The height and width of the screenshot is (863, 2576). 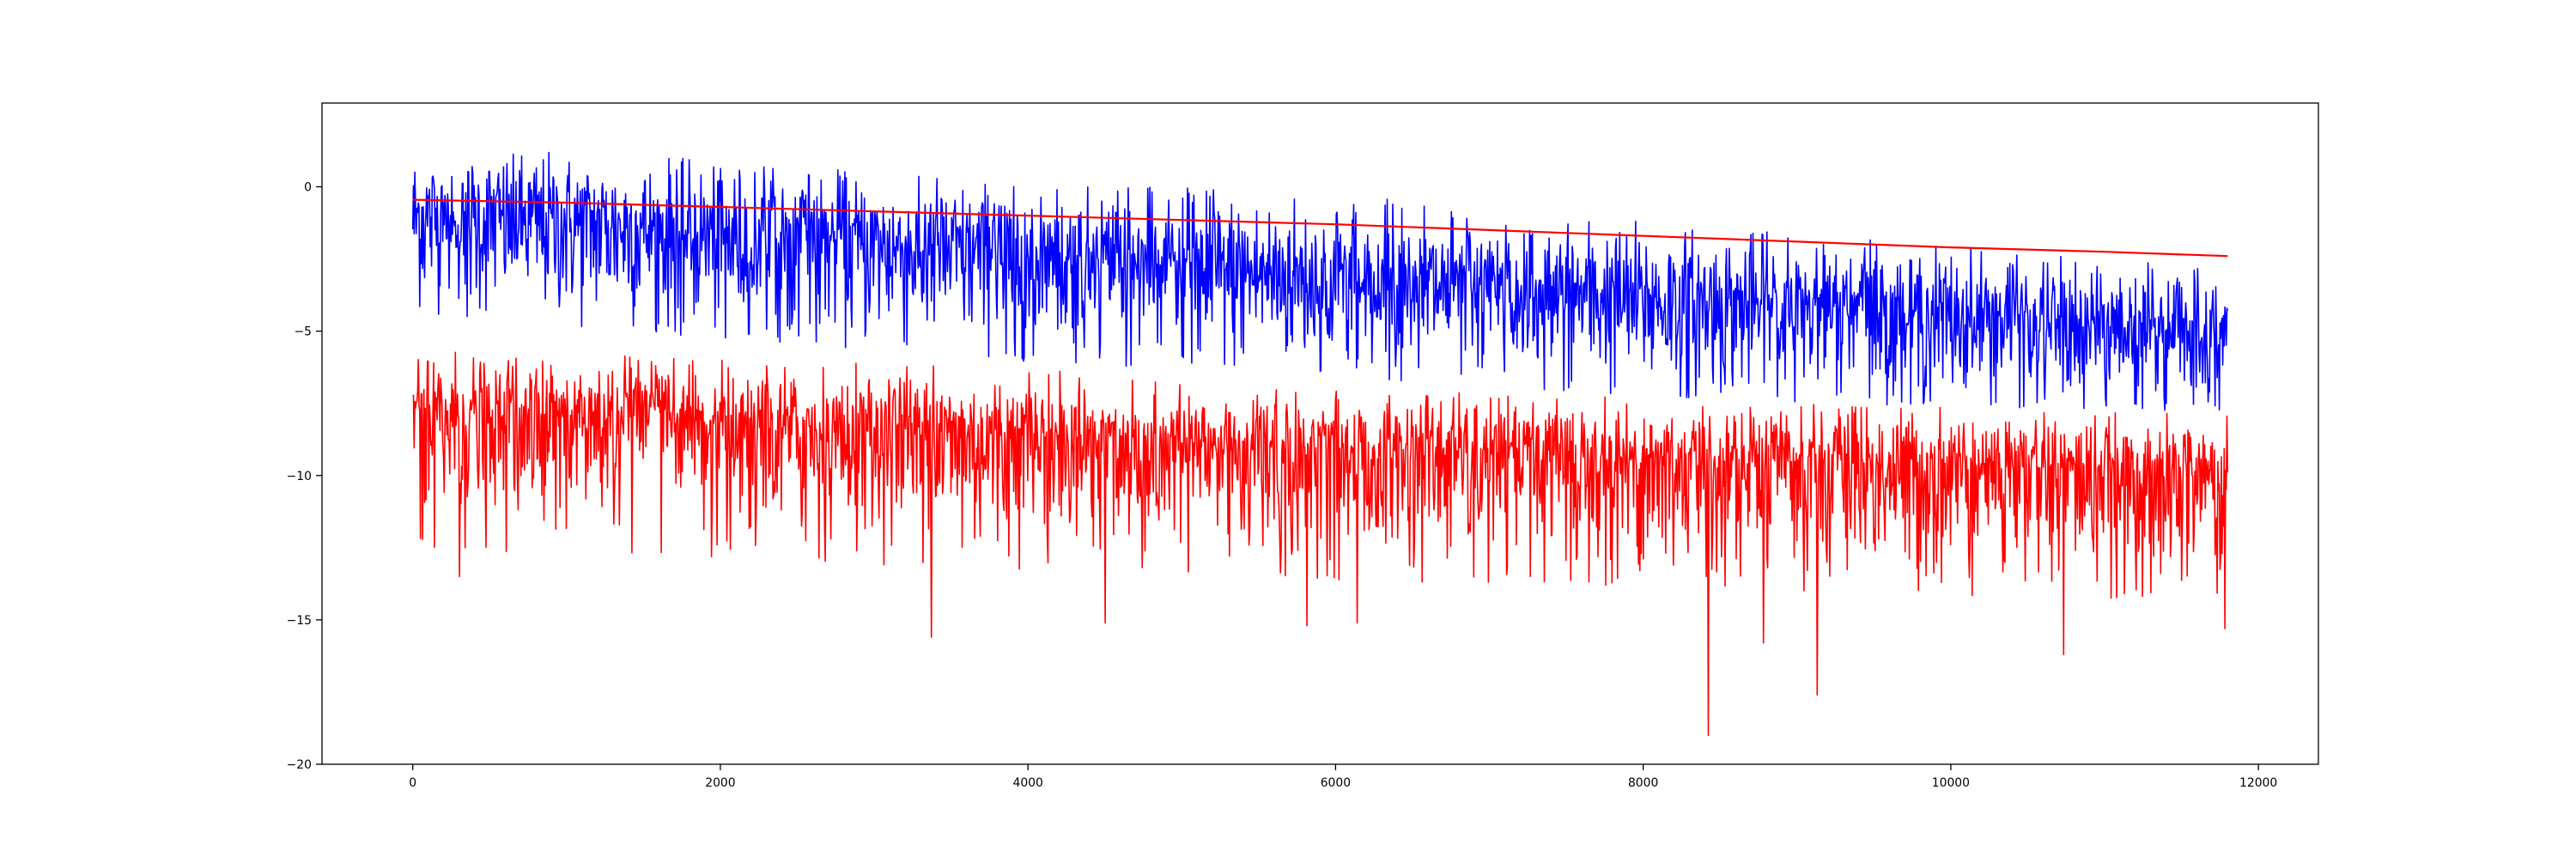 I want to click on x-tick-label: 4000, so click(x=1027, y=783).